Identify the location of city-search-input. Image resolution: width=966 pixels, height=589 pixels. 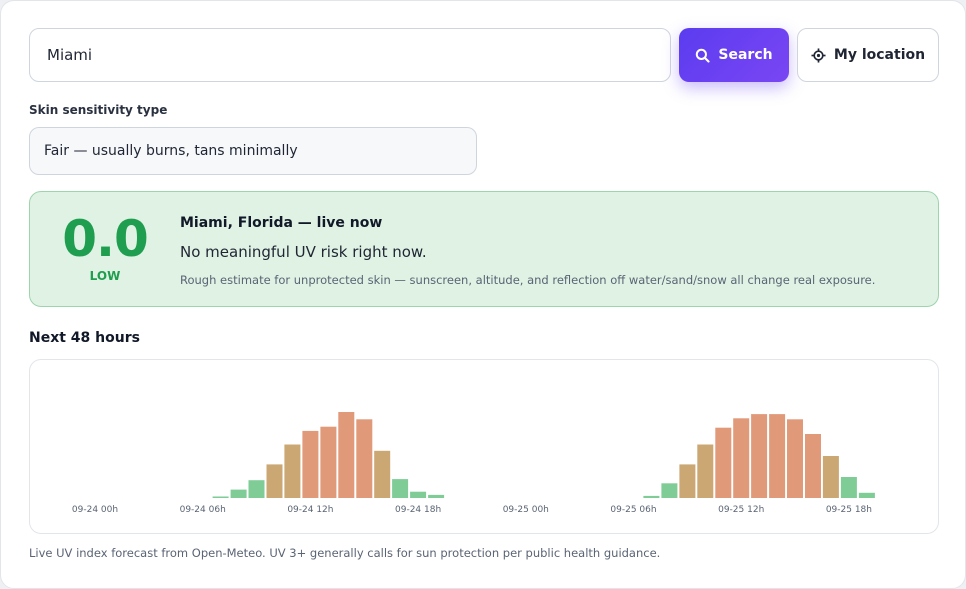
(350, 55).